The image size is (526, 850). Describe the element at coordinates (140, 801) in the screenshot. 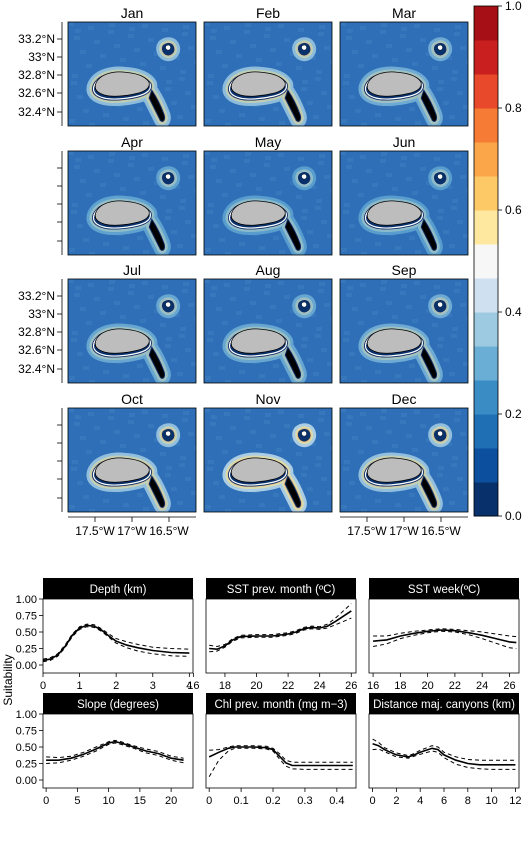

I see `x-tick-label: 15` at that location.